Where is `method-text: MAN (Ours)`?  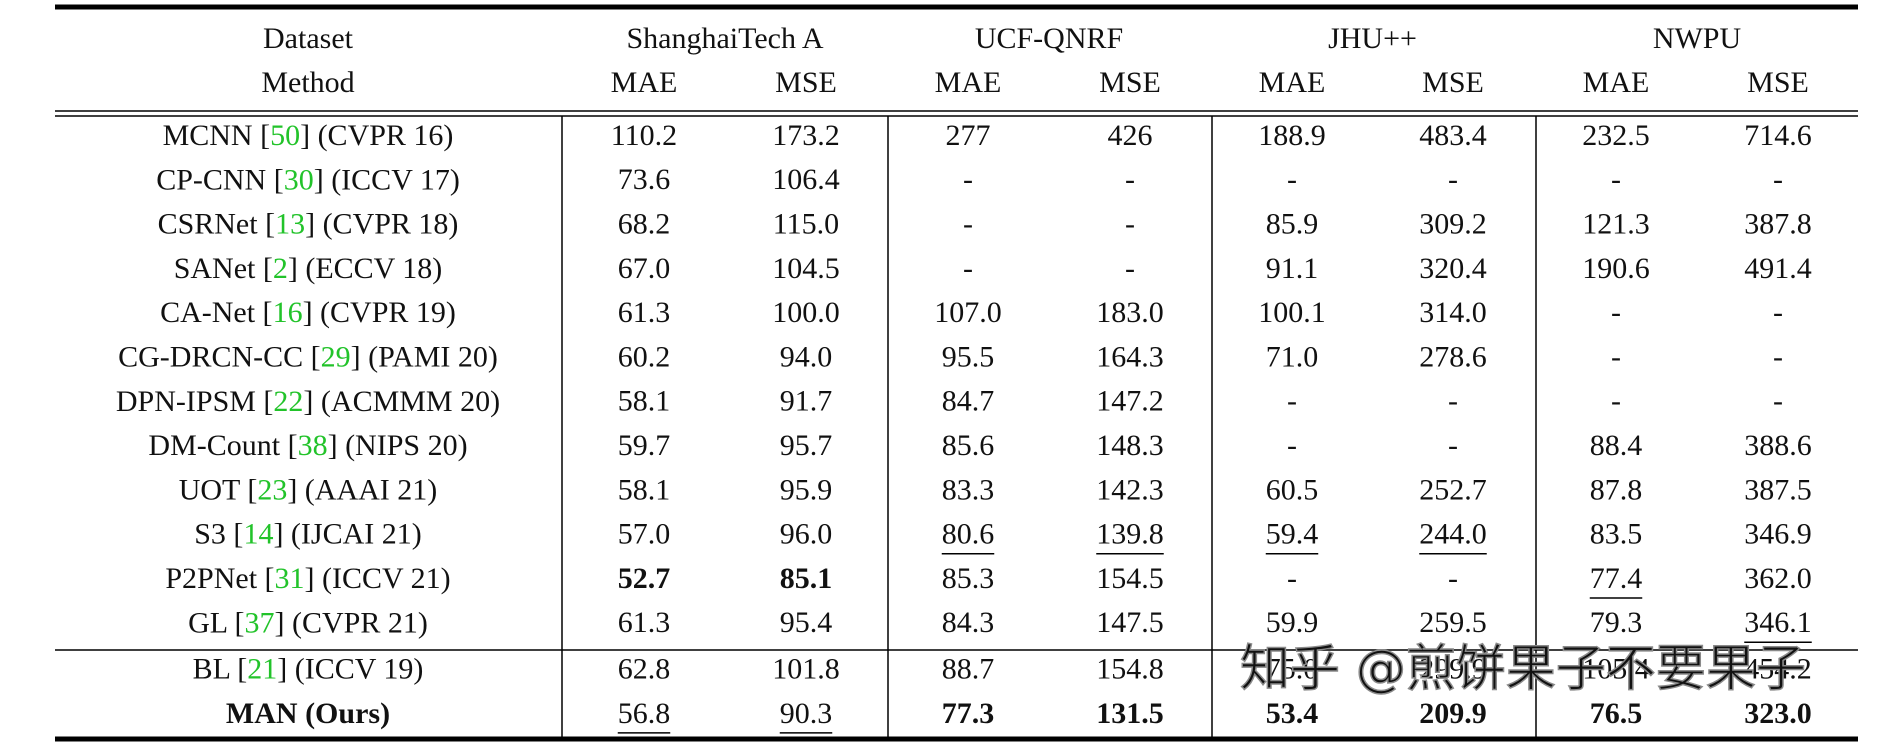 method-text: MAN (Ours) is located at coordinates (308, 713).